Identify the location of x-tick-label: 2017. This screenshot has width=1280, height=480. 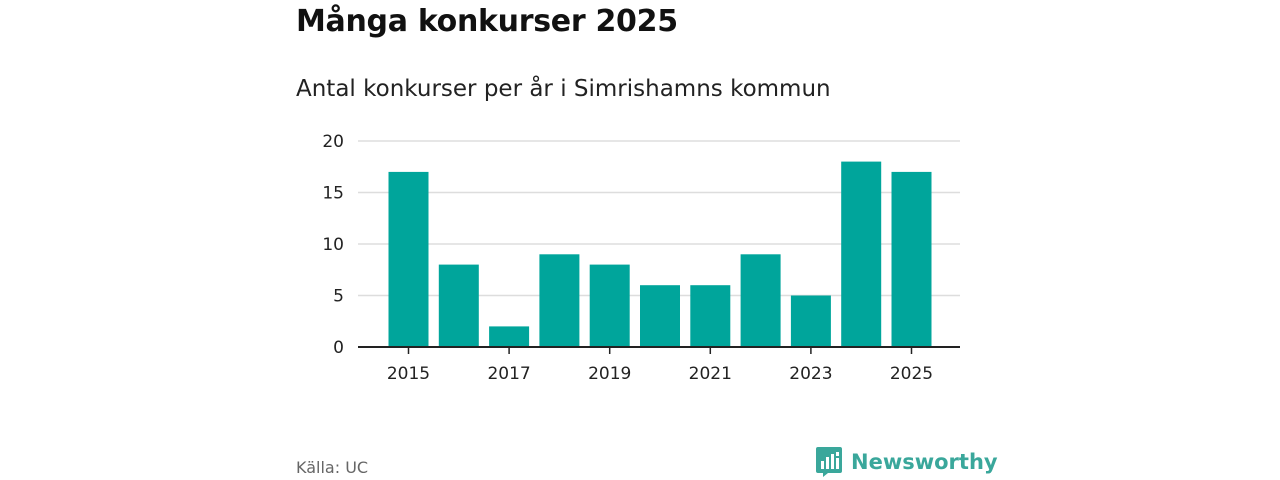
(508, 374).